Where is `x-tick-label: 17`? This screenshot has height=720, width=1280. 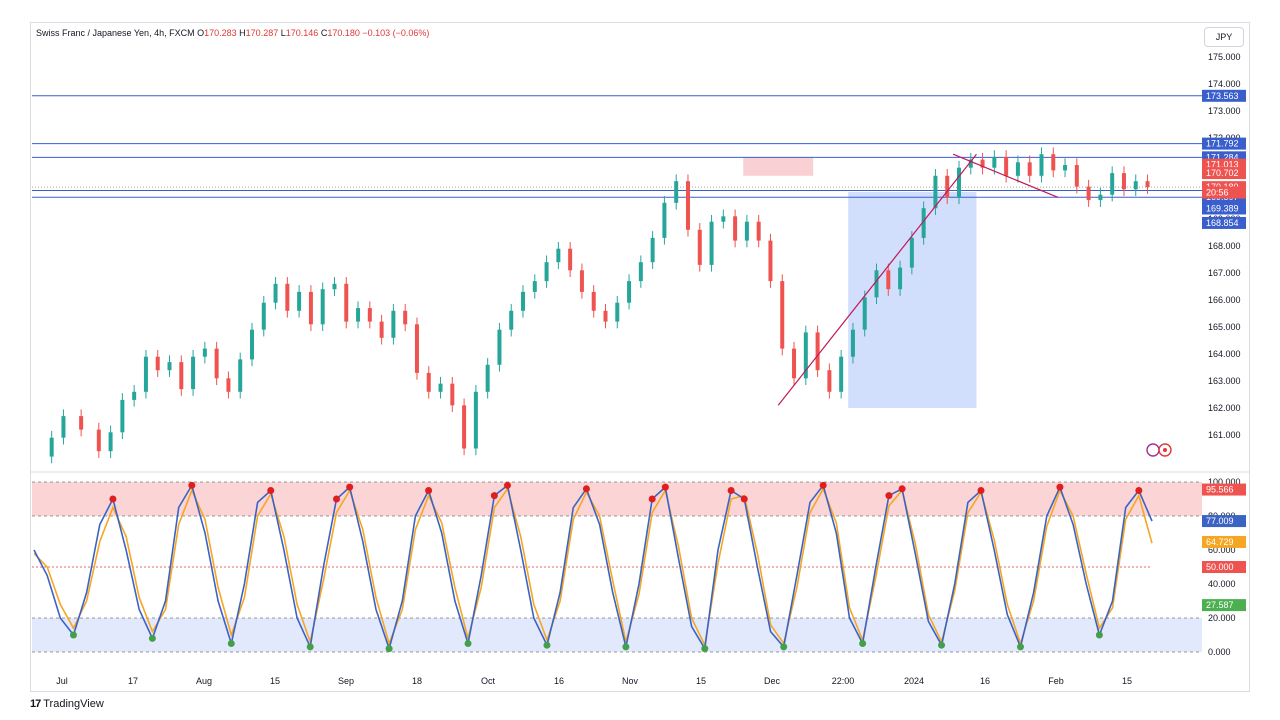 x-tick-label: 17 is located at coordinates (133, 681).